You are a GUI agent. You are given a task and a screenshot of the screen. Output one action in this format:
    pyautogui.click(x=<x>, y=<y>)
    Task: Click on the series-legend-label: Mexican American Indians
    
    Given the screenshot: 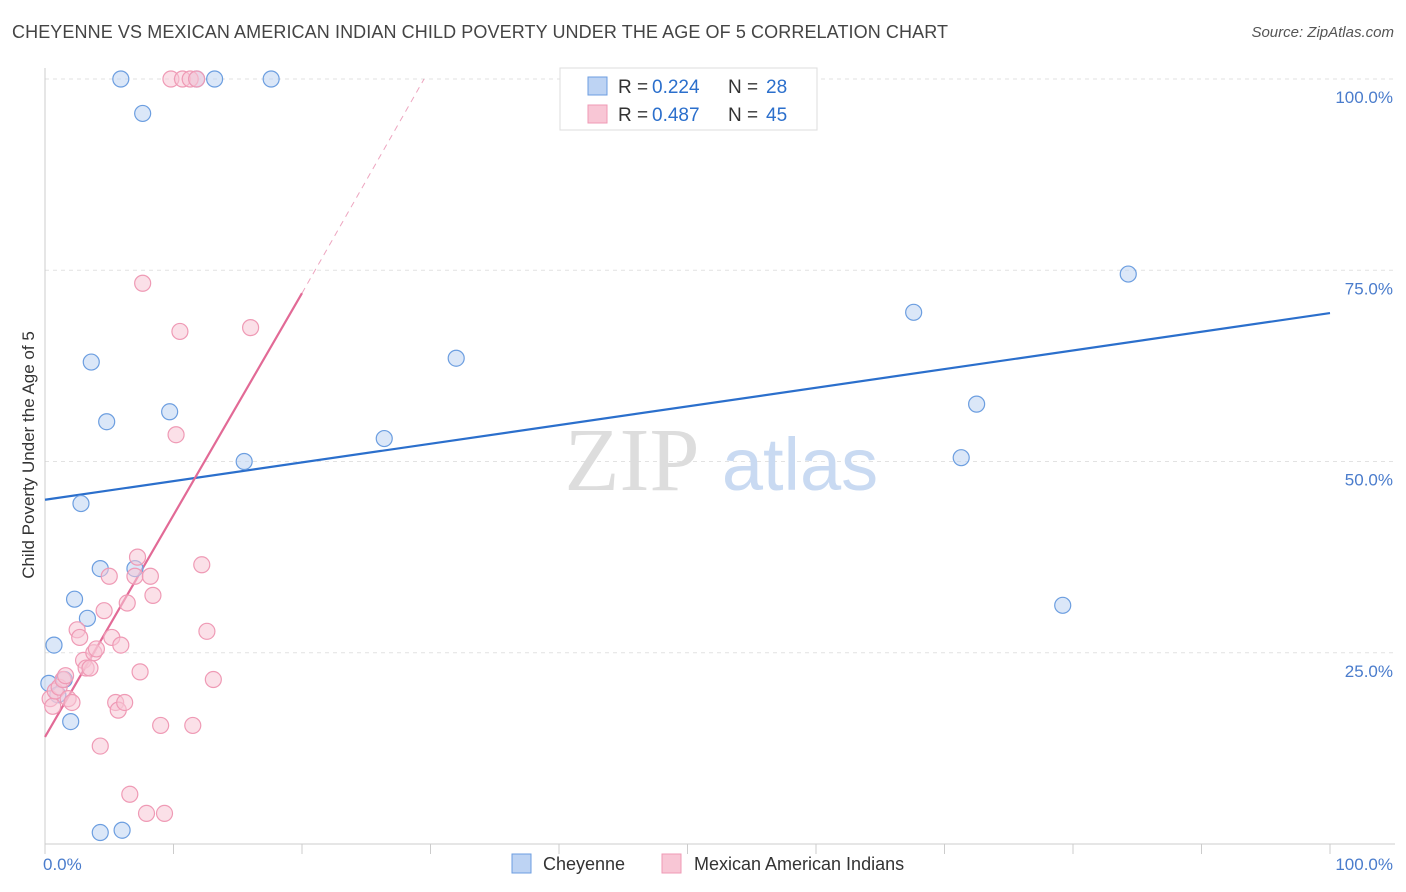 What is the action you would take?
    pyautogui.click(x=799, y=864)
    